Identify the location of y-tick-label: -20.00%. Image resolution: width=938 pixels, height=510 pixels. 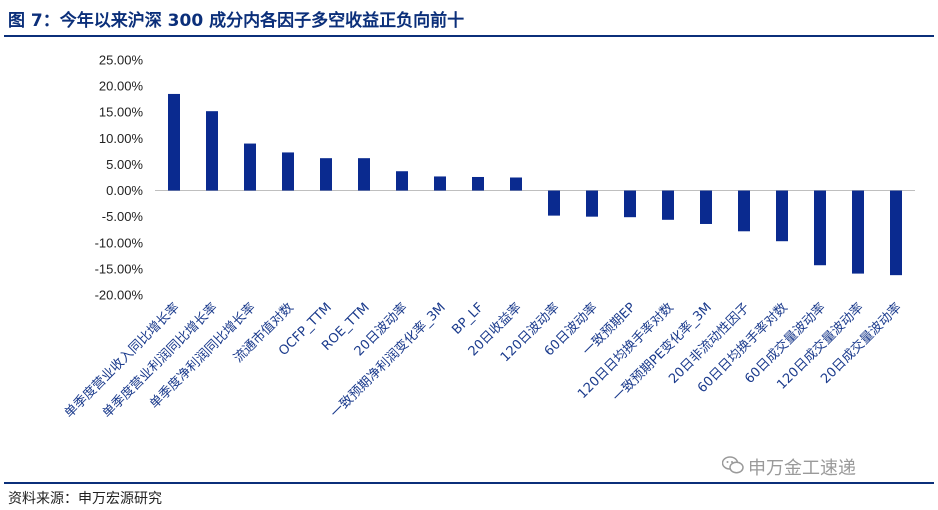
(119, 295).